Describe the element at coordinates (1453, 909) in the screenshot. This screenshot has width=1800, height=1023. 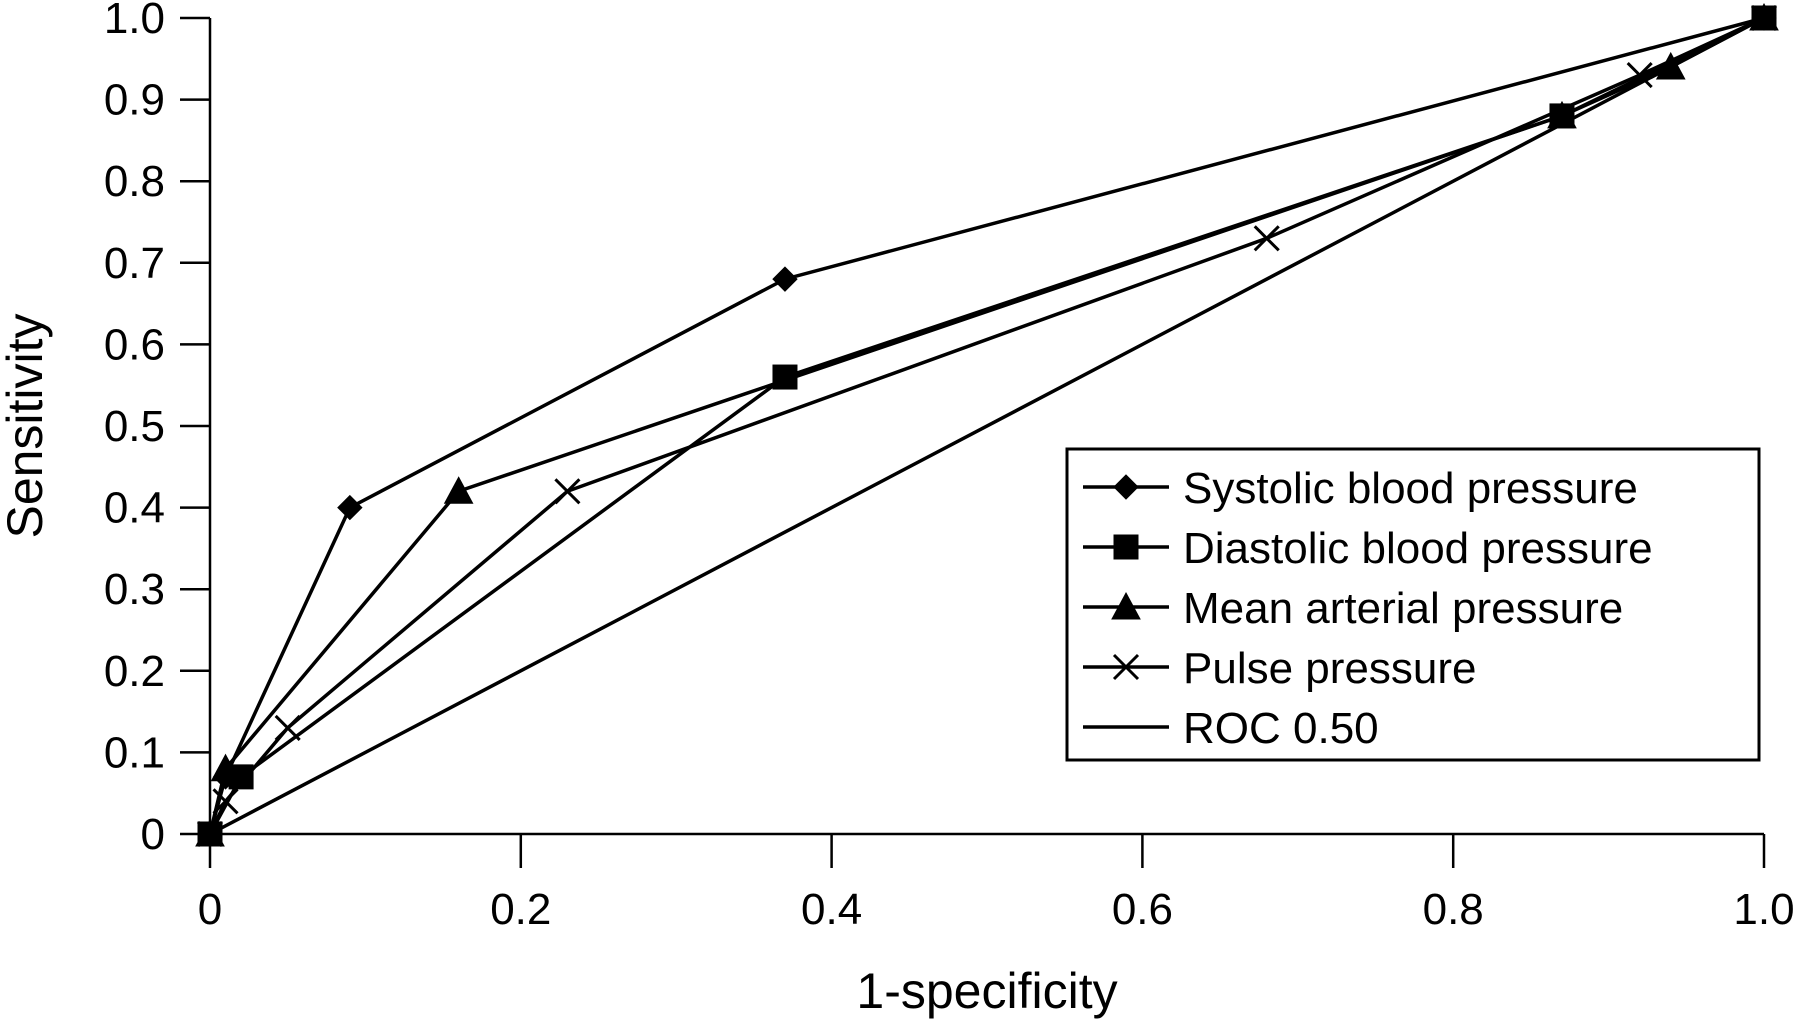
I see `x-tick-label: 0.8` at that location.